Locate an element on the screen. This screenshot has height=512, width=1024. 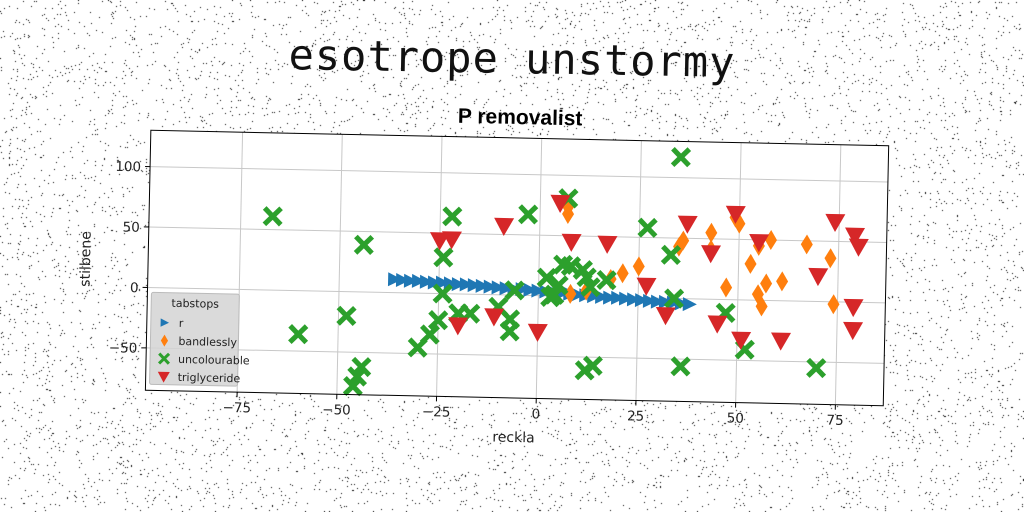
legend-label-r: r is located at coordinates (181, 323).